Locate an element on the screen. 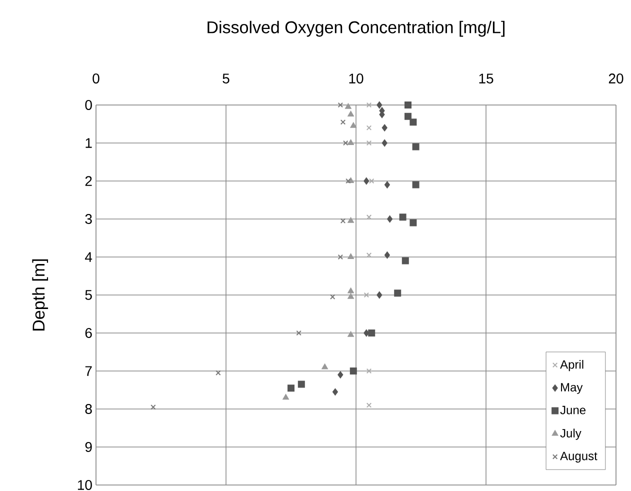 The width and height of the screenshot is (631, 491). y-axis-title: Depth [m] is located at coordinates (40, 294).